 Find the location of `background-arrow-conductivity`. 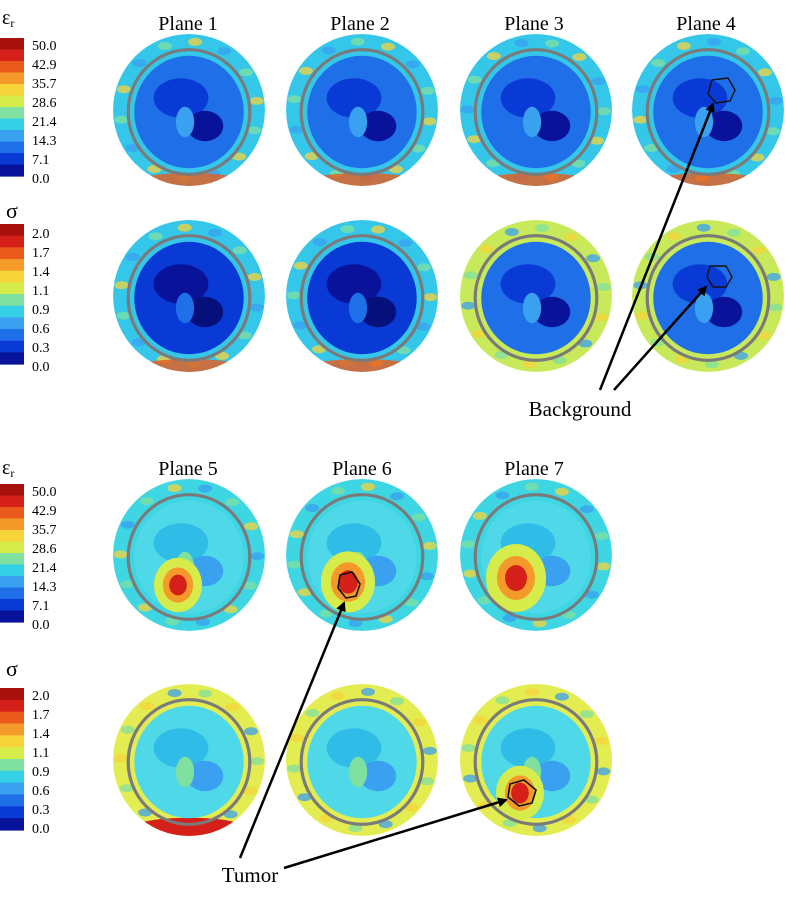

background-arrow-conductivity is located at coordinates (660, 338).